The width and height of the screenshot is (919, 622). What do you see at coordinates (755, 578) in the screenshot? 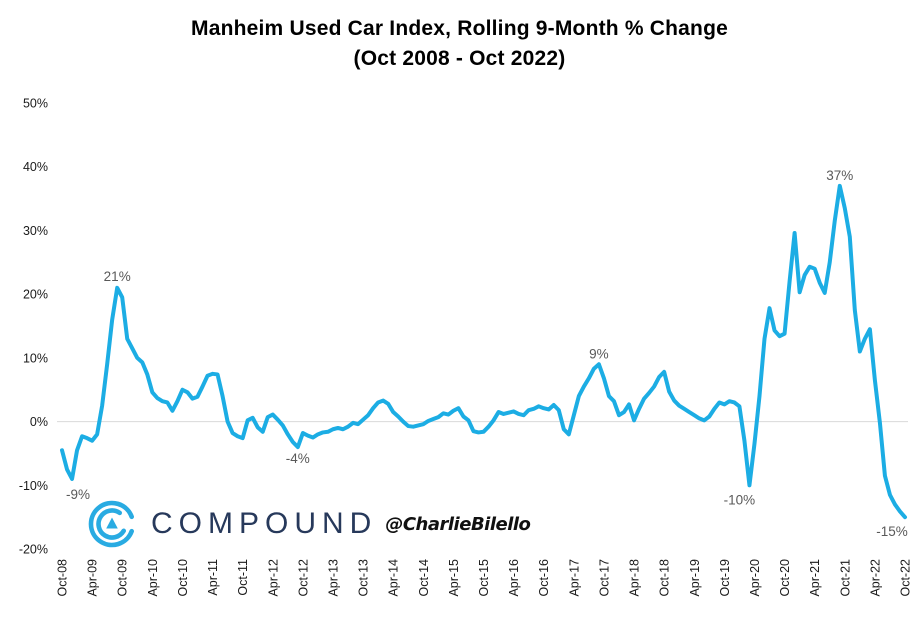
I see `x-axis-tick-label: Apr-20` at bounding box center [755, 578].